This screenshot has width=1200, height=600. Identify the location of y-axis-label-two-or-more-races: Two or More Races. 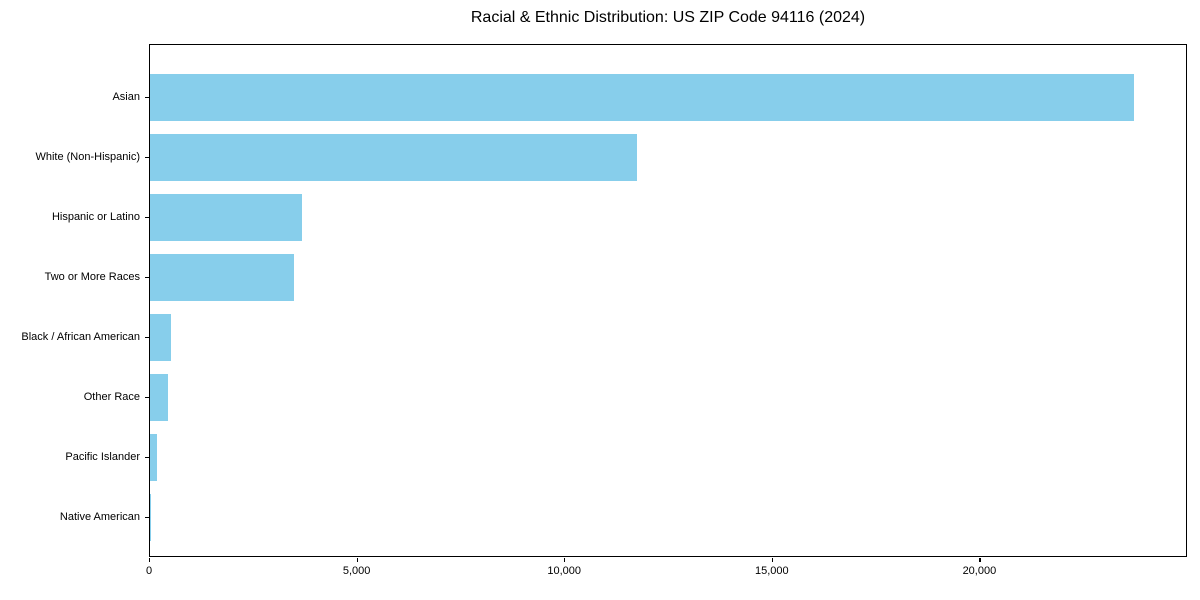
(92, 276).